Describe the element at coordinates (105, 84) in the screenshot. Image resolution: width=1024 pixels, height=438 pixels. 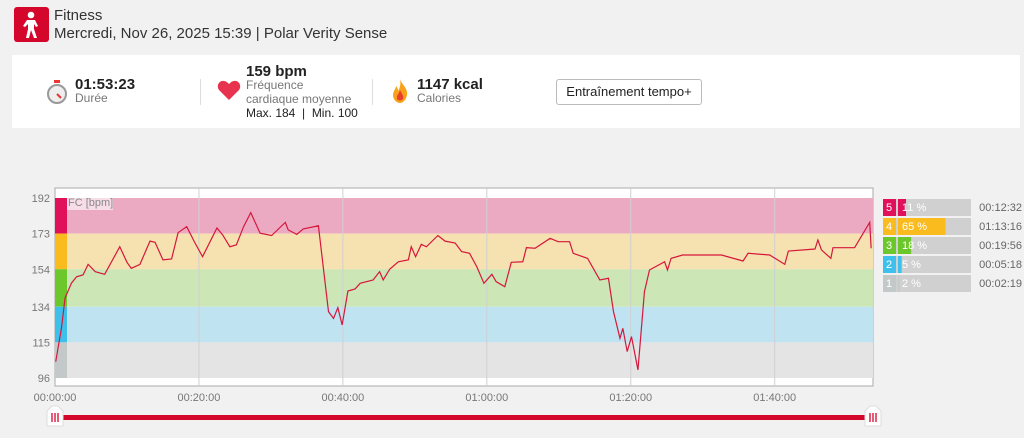
I see `duration-value: 01:53:23` at that location.